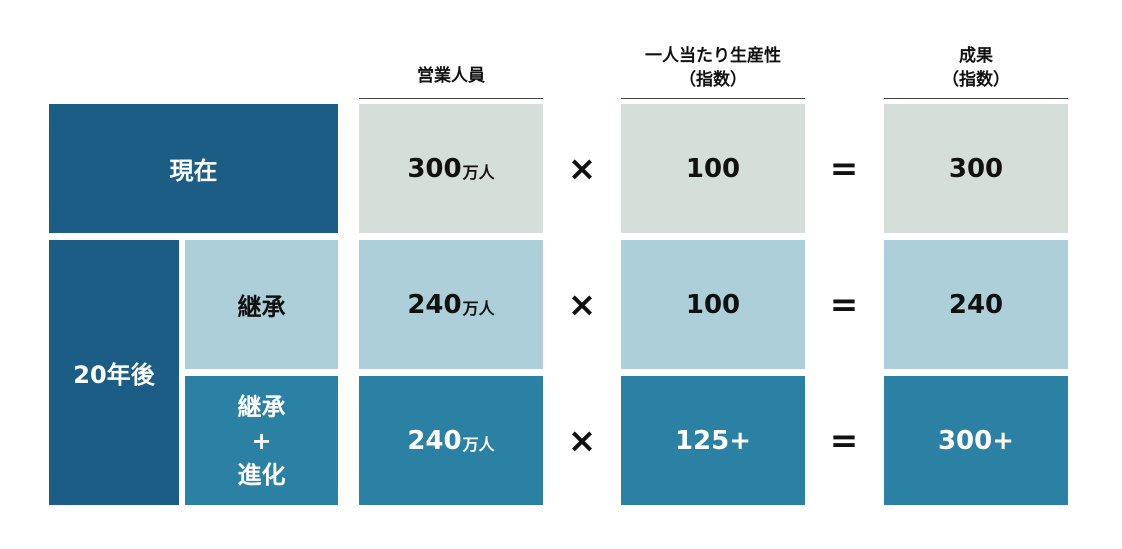 This screenshot has height=549, width=1122. What do you see at coordinates (713, 80) in the screenshot?
I see `header-productivity-line2: （指数）` at bounding box center [713, 80].